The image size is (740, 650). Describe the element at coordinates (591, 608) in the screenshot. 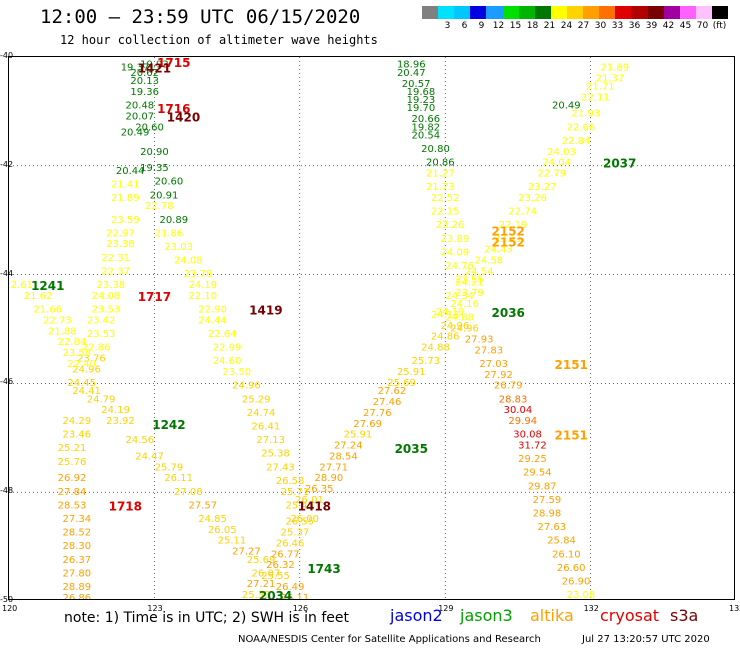

I see `longitude-tick-label: 132` at that location.